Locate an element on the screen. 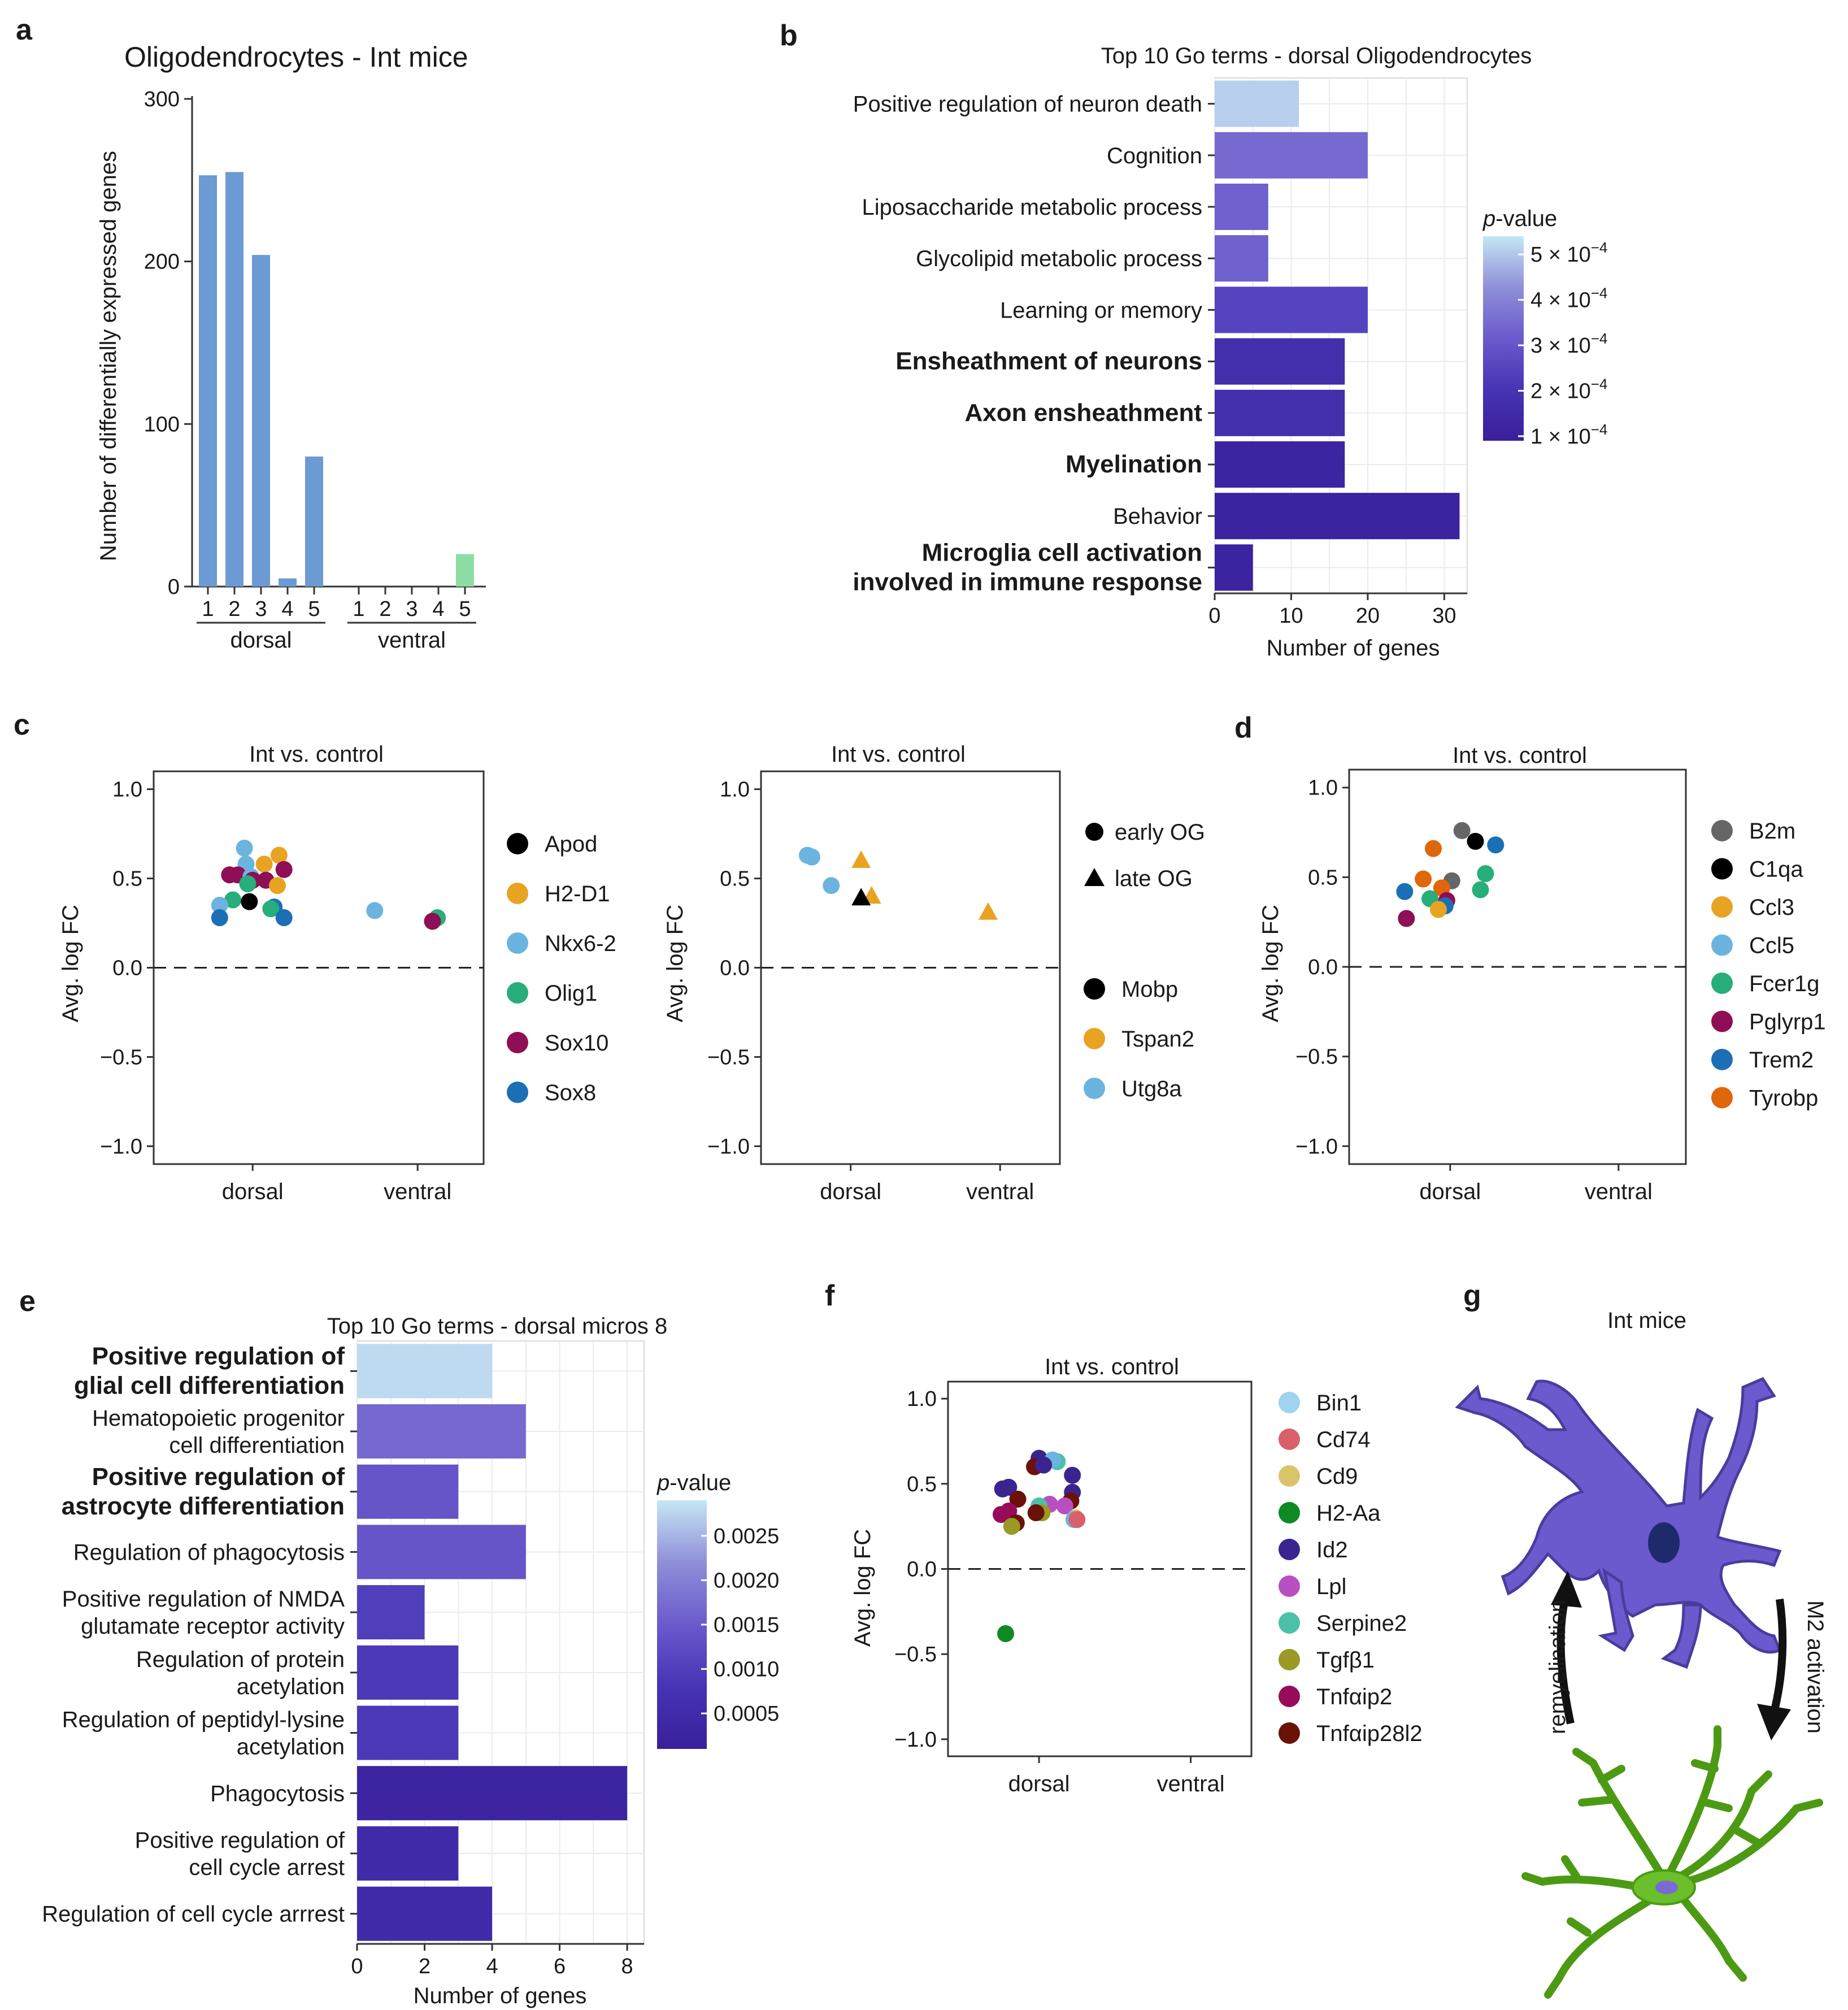  panel-g-title: Int mice is located at coordinates (1647, 1321).